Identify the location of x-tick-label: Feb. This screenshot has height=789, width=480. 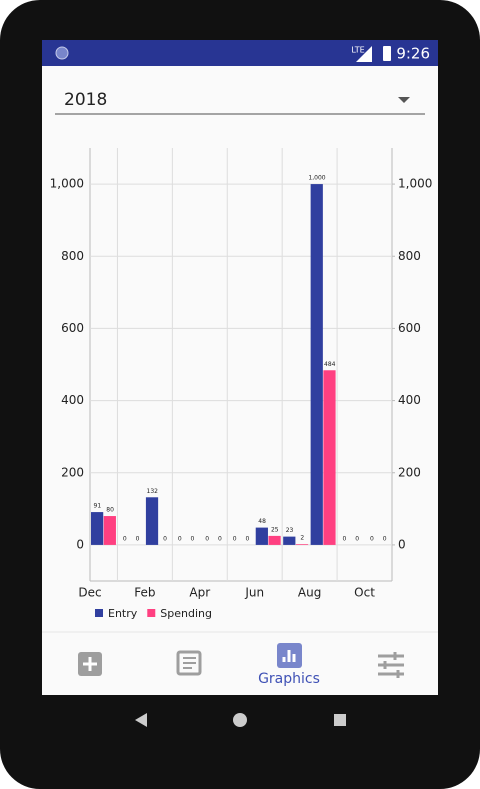
(144, 593).